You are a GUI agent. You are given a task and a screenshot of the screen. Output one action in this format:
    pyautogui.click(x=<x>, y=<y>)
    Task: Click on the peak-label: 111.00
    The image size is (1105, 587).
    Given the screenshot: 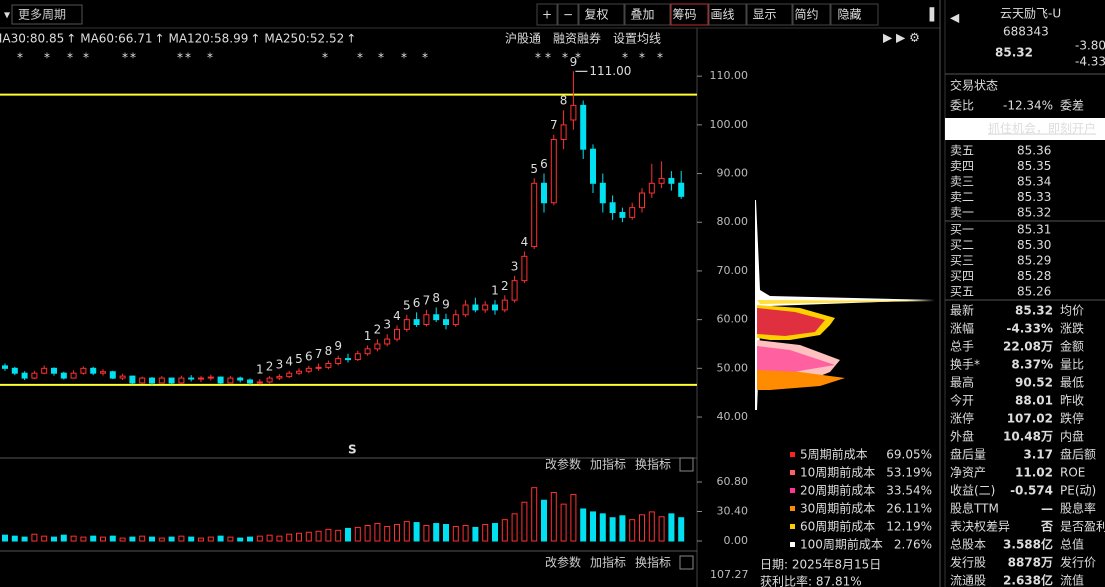 What is the action you would take?
    pyautogui.click(x=610, y=71)
    